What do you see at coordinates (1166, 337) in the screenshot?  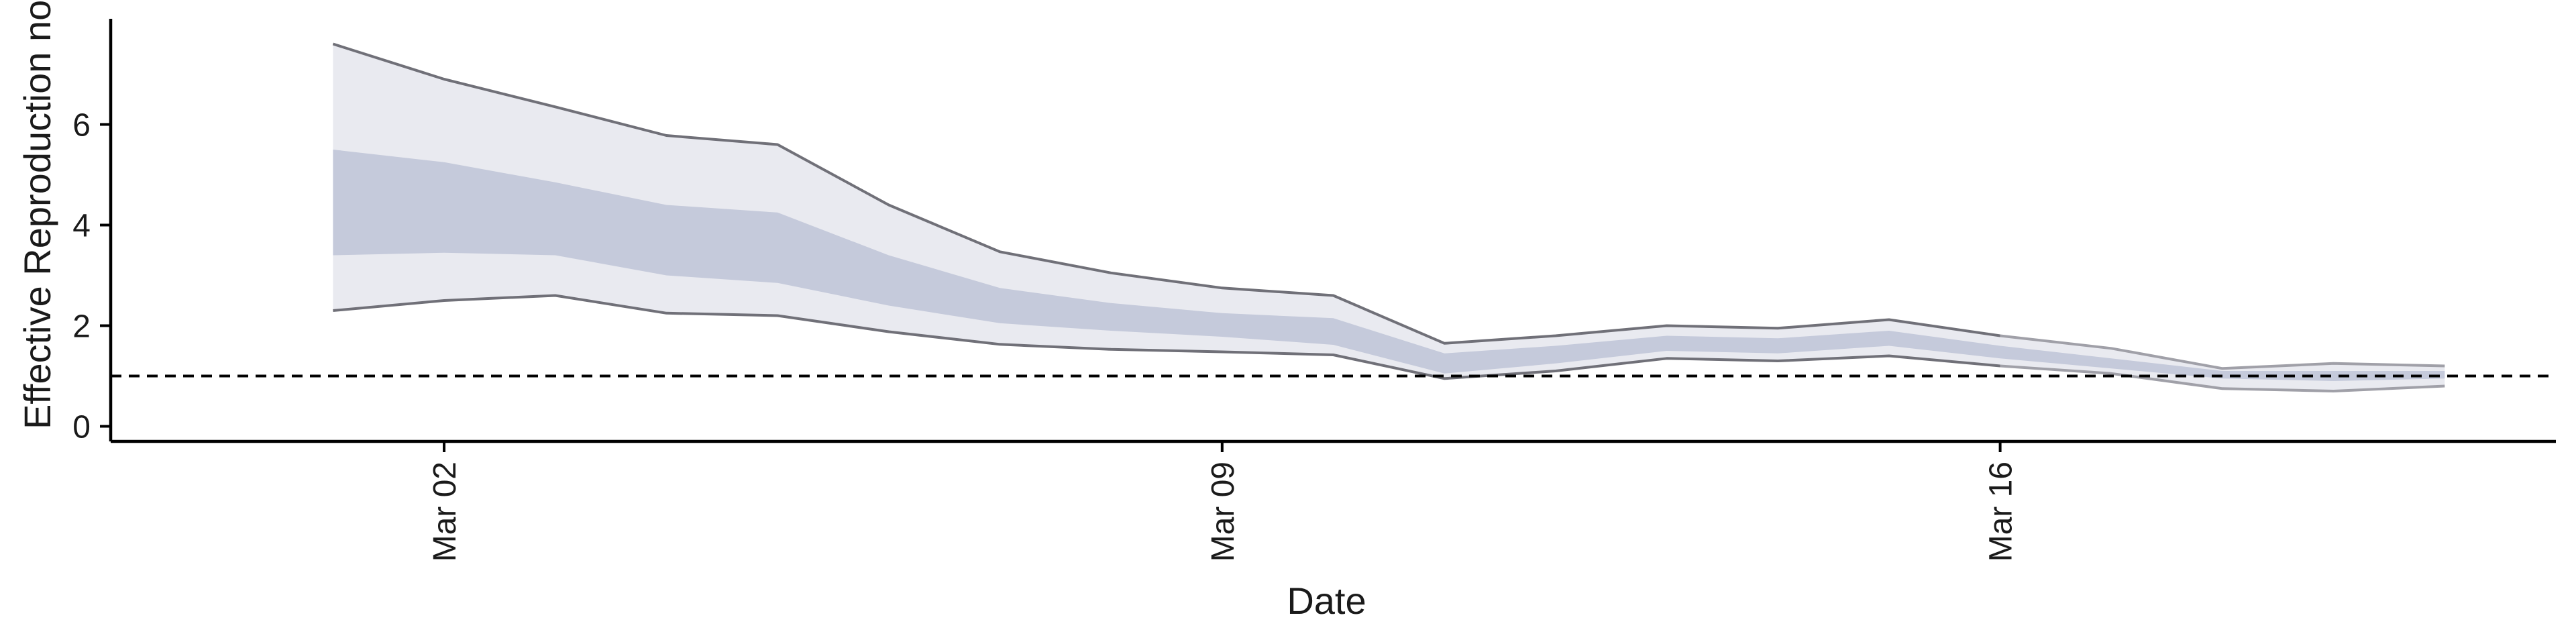 I see `outer-lower-line` at bounding box center [1166, 337].